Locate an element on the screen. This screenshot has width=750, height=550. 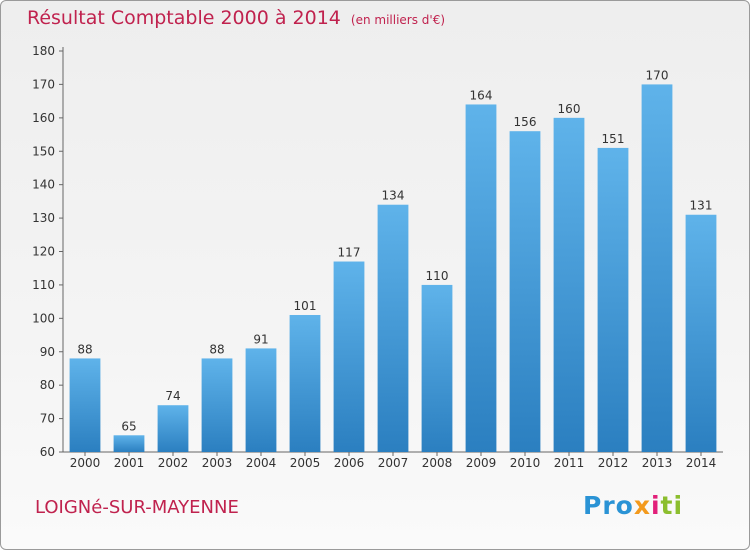
x-tick-label: 2001 is located at coordinates (129, 463).